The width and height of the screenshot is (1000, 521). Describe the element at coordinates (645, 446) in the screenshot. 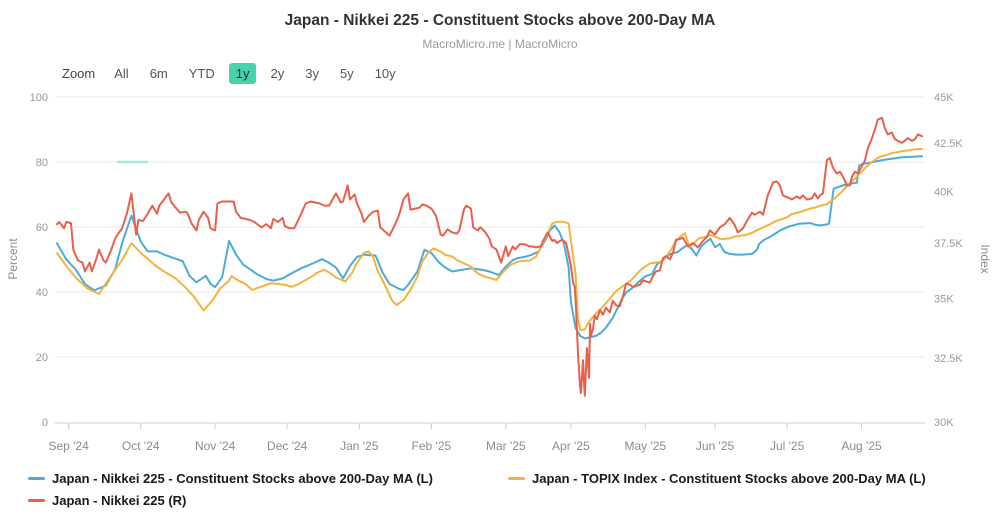

I see `x-tick-label: May '25` at that location.